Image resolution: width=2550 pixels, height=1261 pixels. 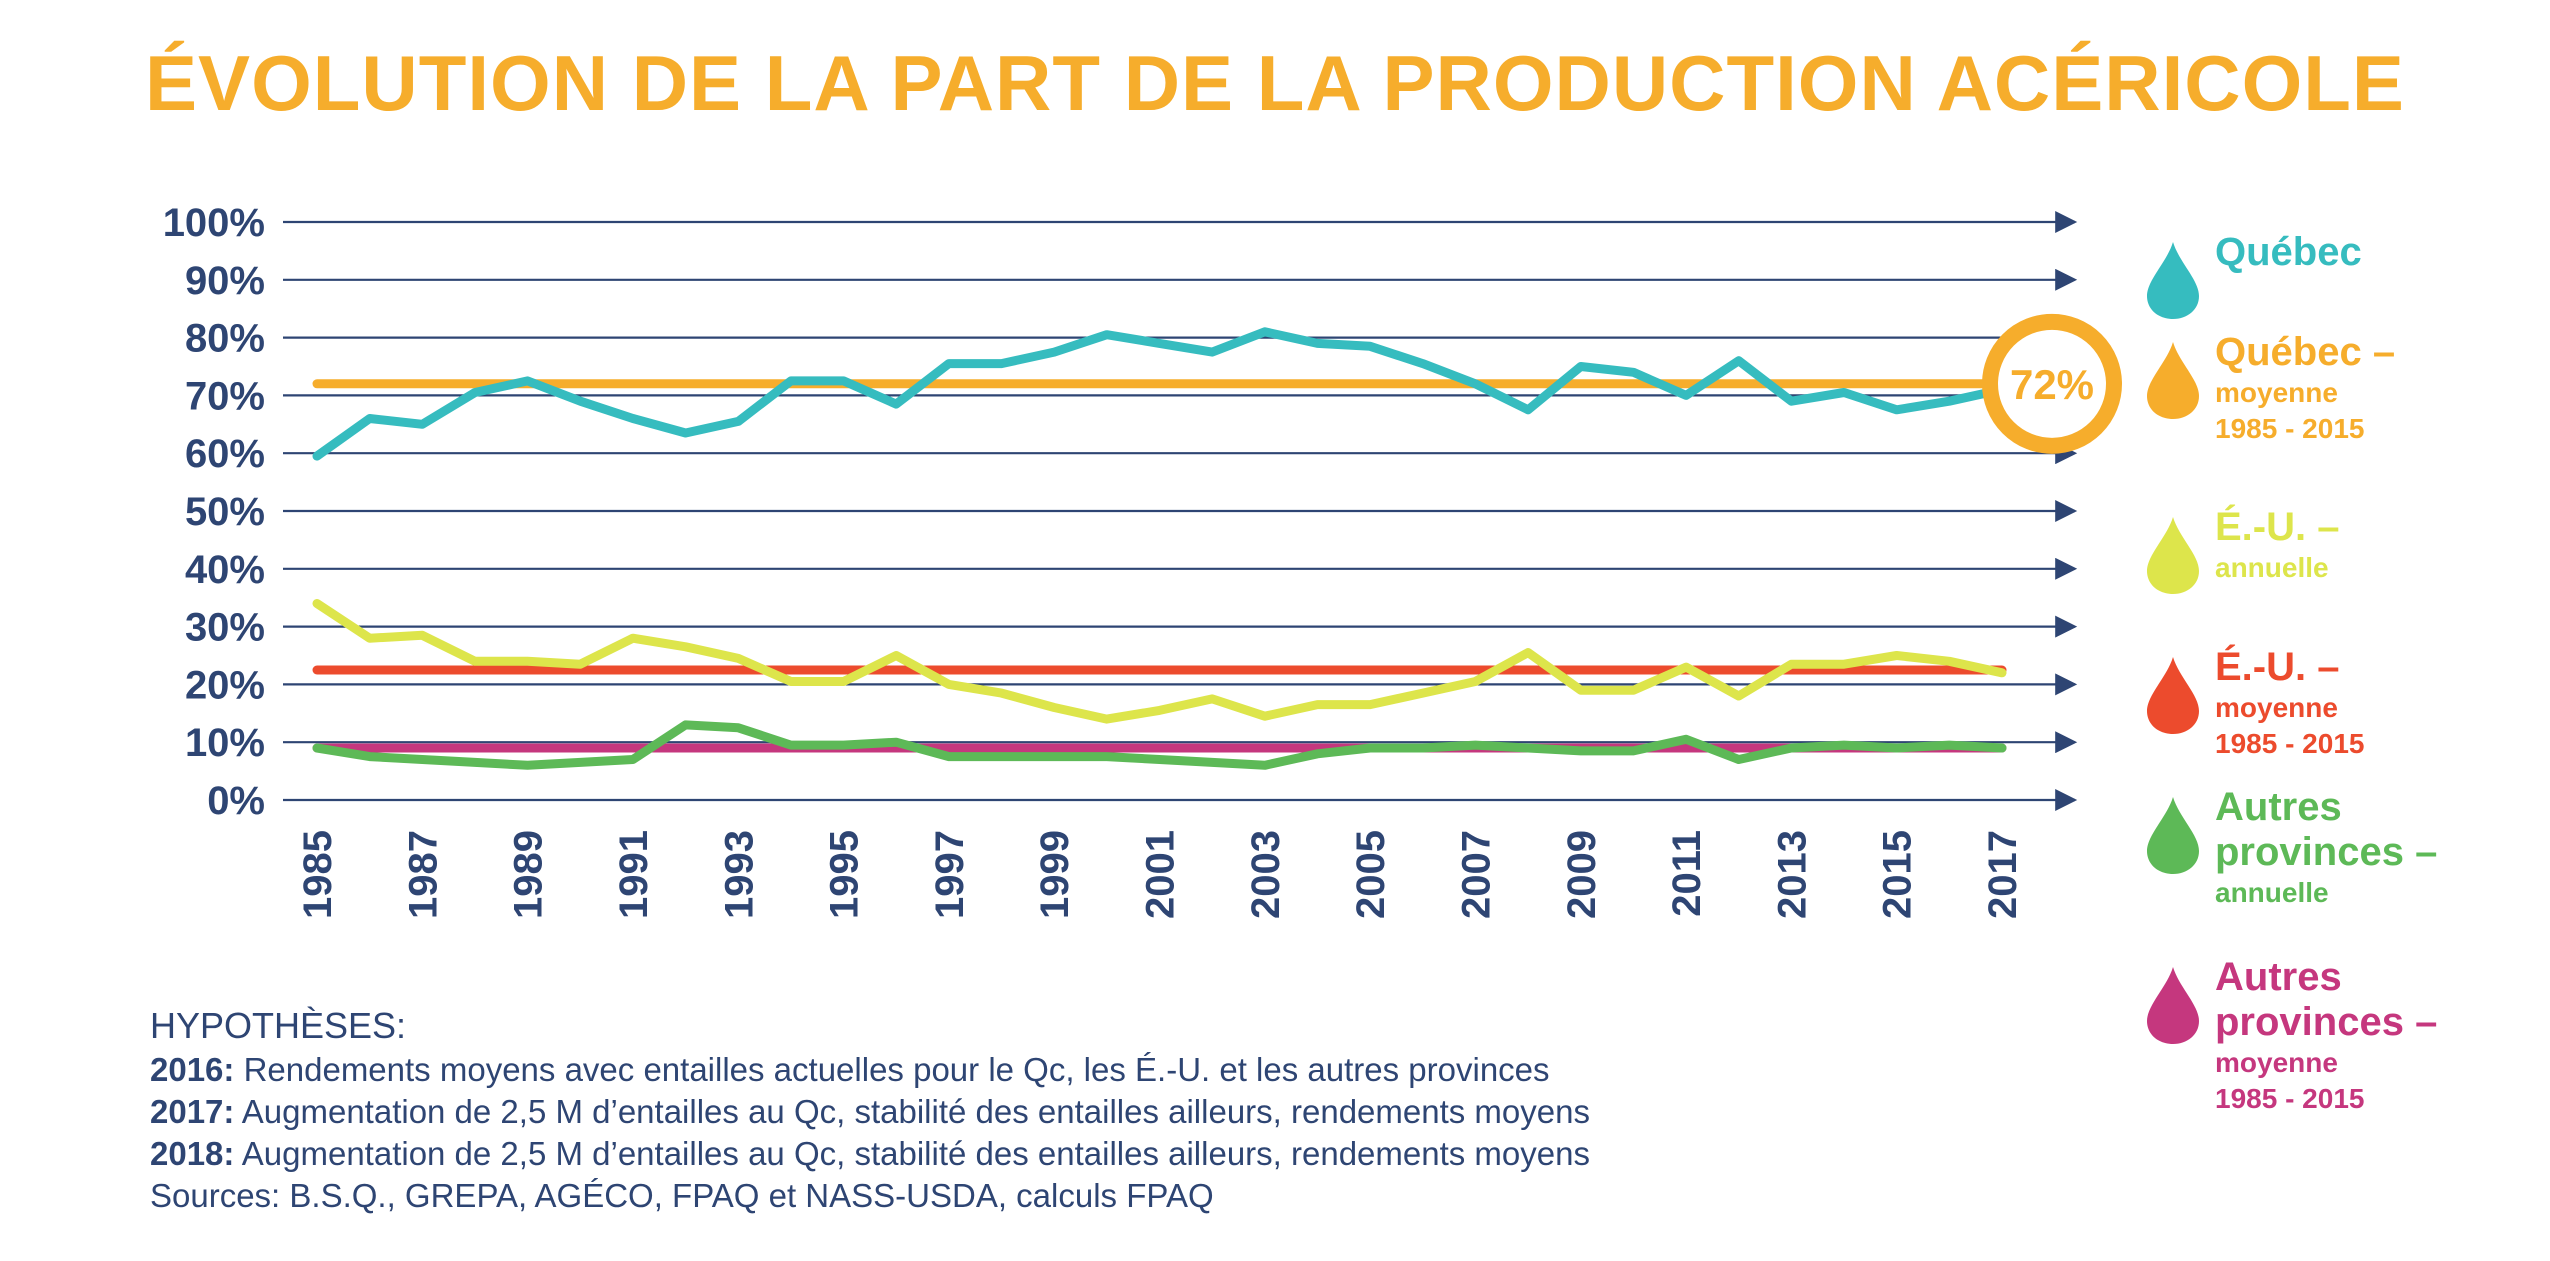 What do you see at coordinates (225, 281) in the screenshot?
I see `y-tick-label: 90%` at bounding box center [225, 281].